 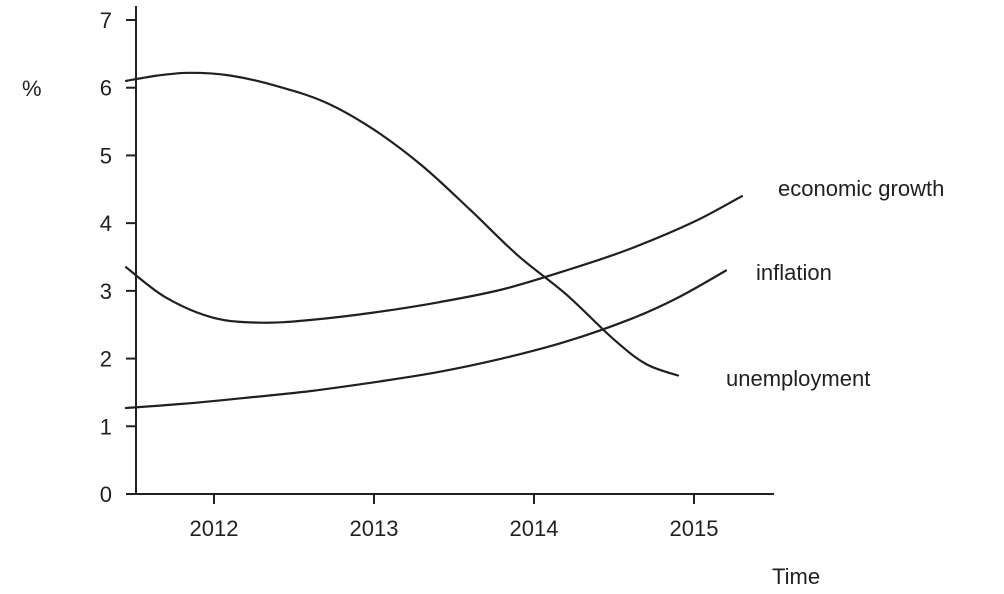 What do you see at coordinates (434, 259) in the screenshot?
I see `series-line-economic-growth` at bounding box center [434, 259].